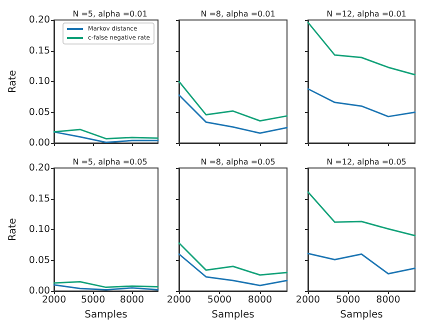 The width and height of the screenshot is (423, 330). Describe the element at coordinates (106, 134) in the screenshot. I see `line-series` at that location.